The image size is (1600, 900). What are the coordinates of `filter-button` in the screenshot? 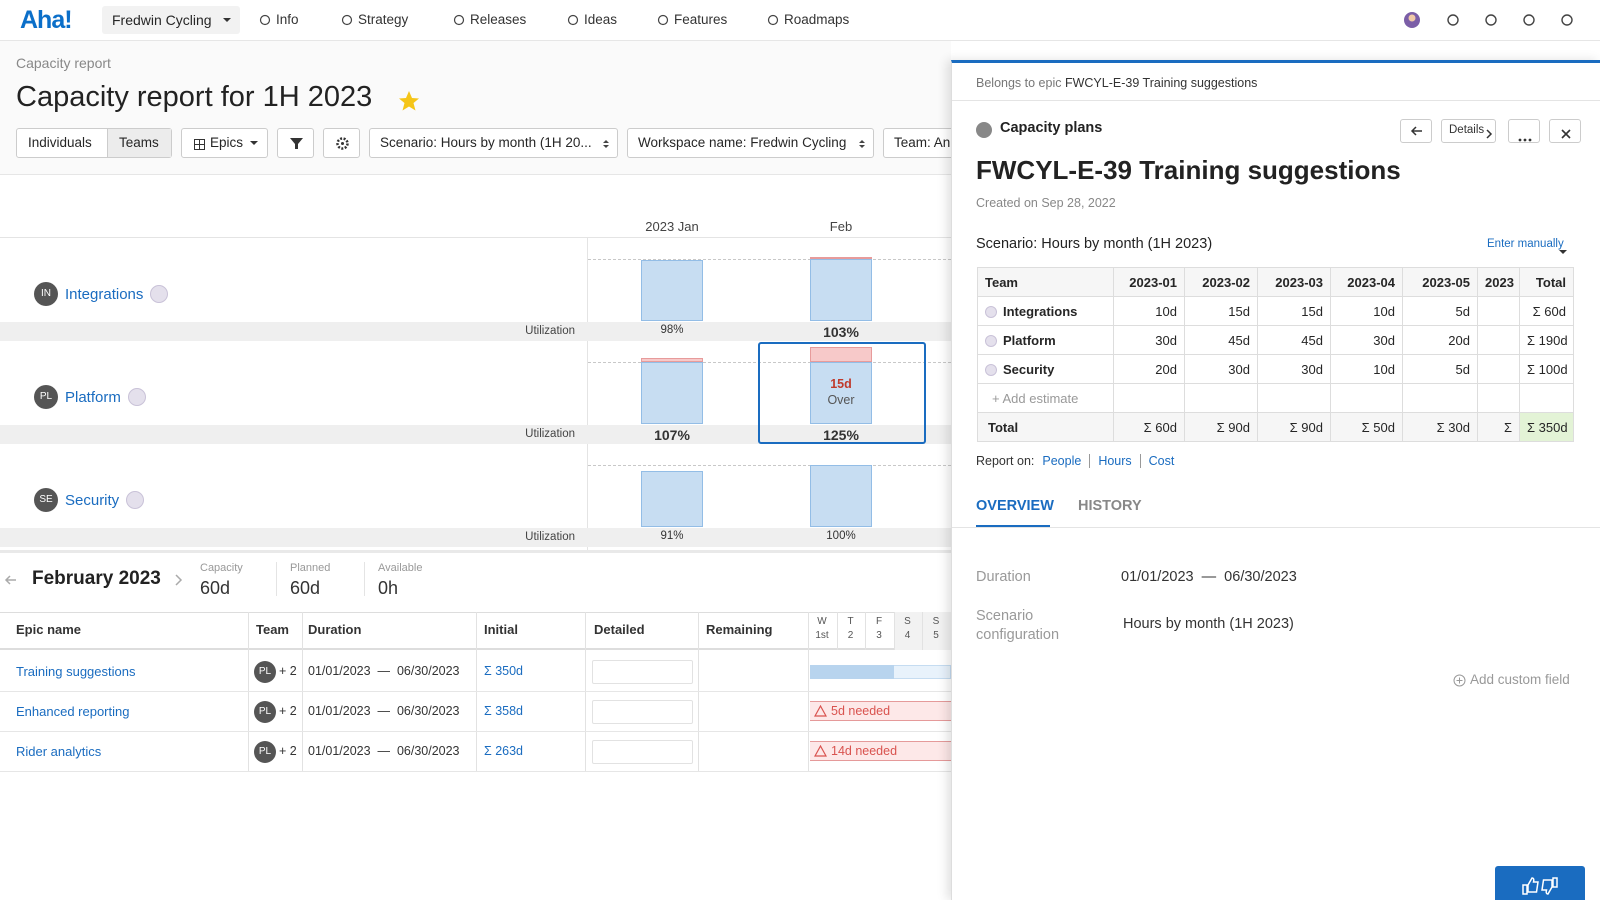 It's located at (295, 143).